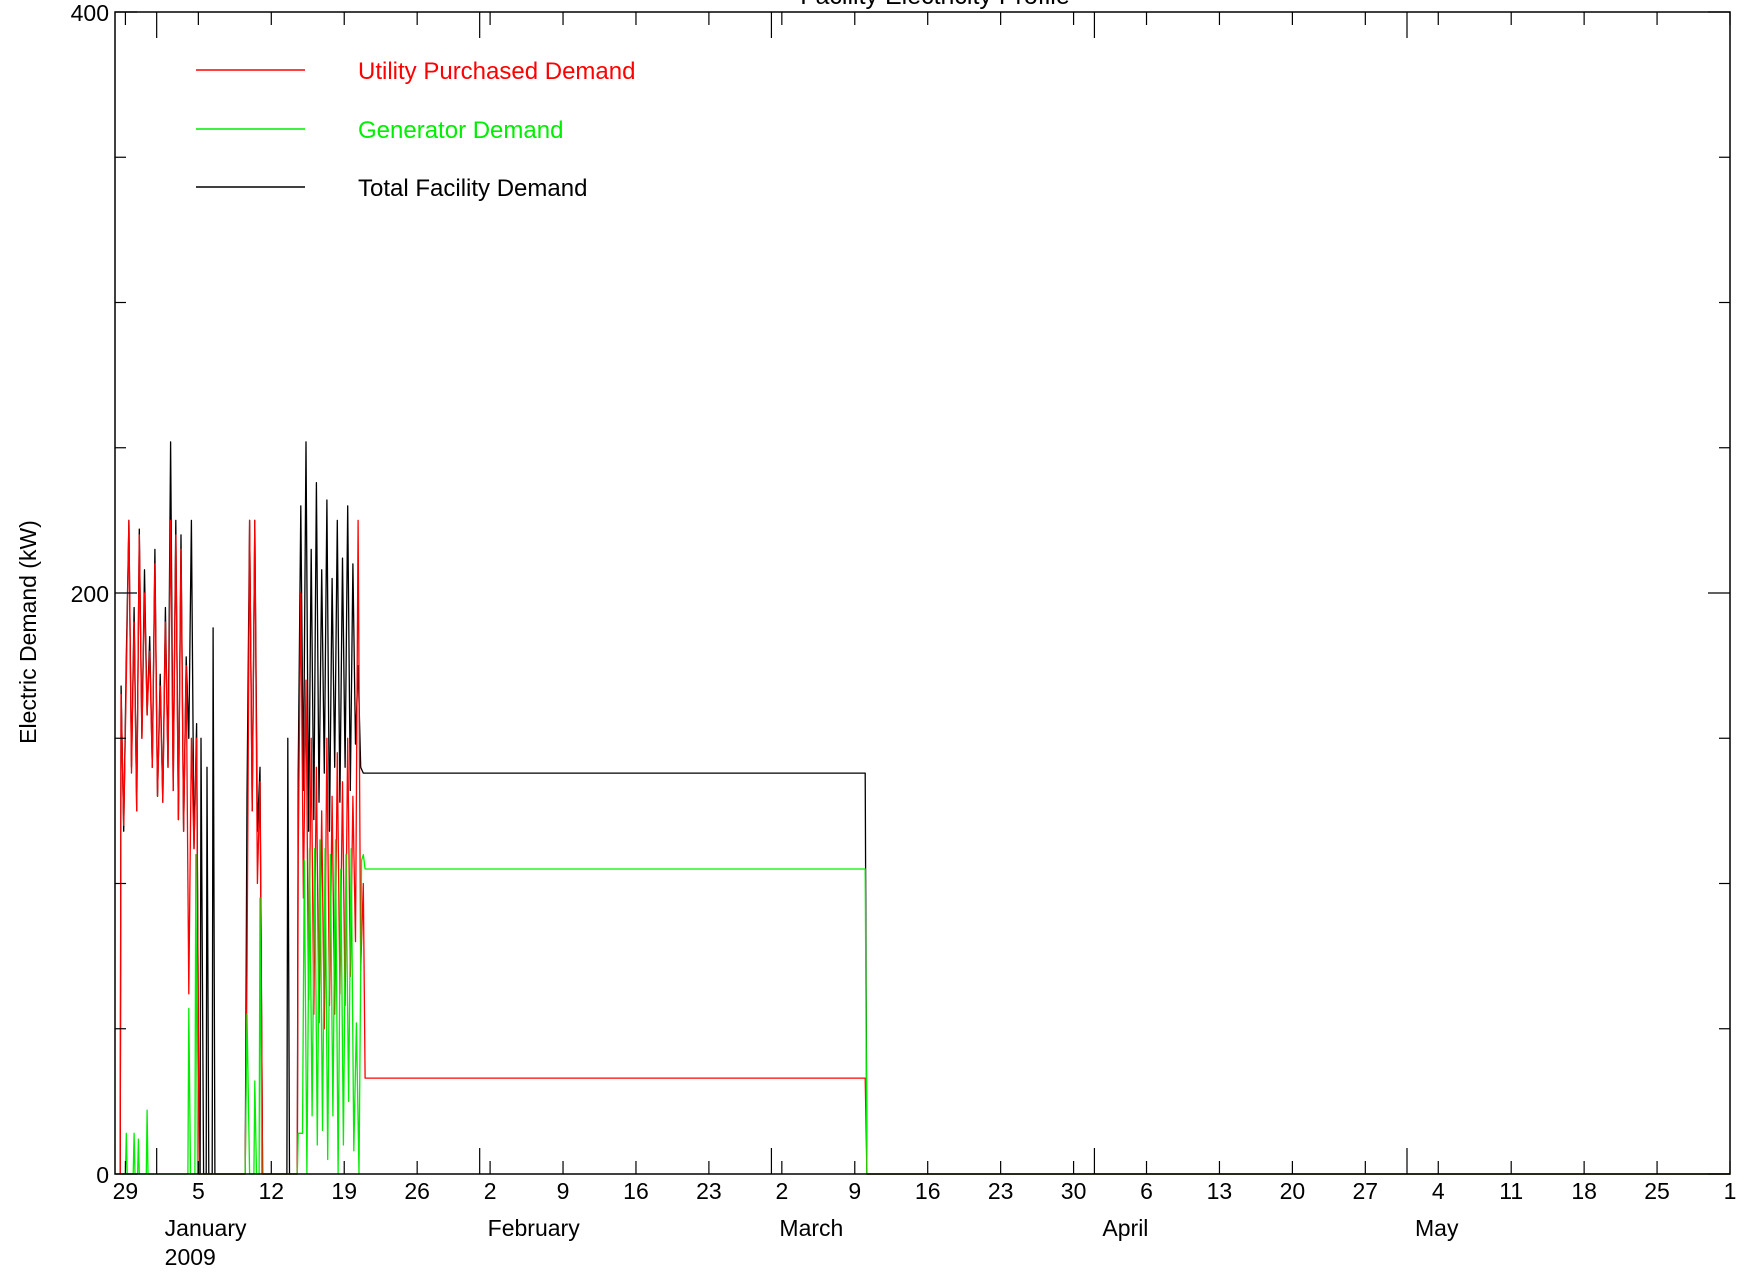 This screenshot has height=1272, width=1754. Describe the element at coordinates (1293, 1191) in the screenshot. I see `x-tick-label: 20` at that location.